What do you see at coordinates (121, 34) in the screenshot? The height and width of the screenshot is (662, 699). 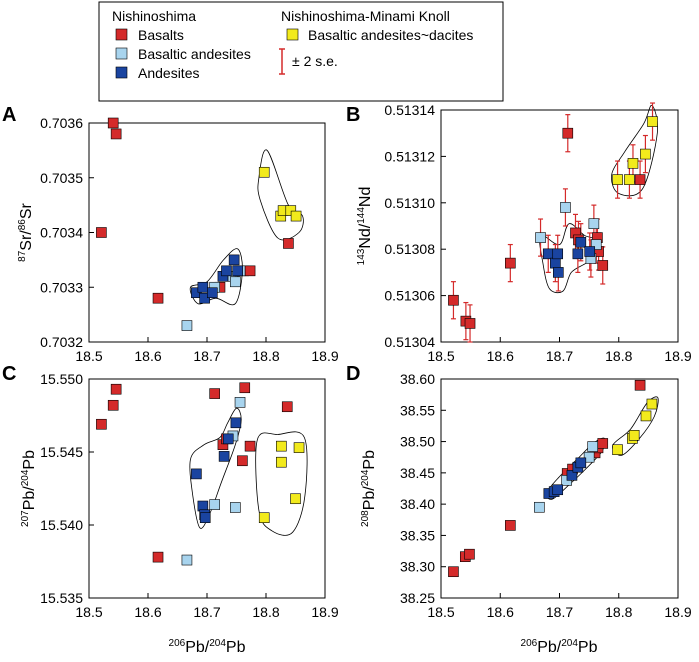 I see `legend-basalts-swatch` at bounding box center [121, 34].